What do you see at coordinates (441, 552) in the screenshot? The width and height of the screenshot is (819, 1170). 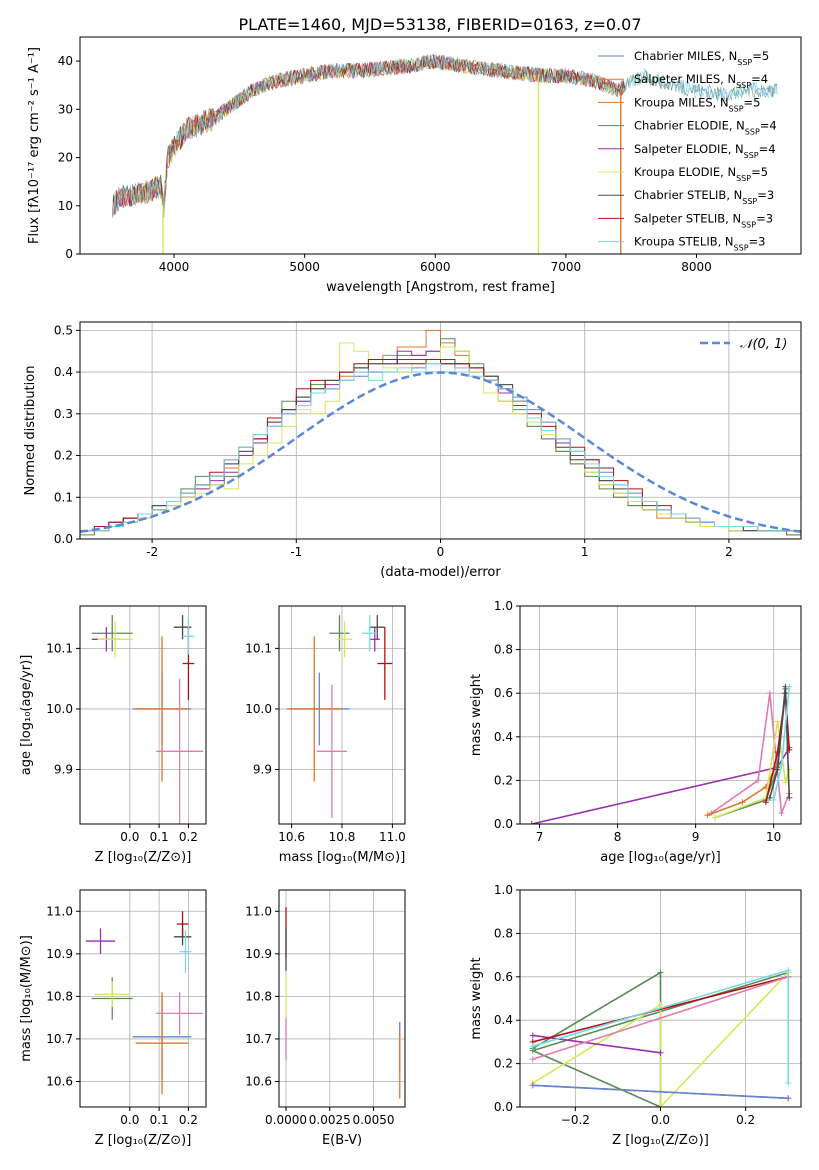 I see `x-tick-label: 0` at bounding box center [441, 552].